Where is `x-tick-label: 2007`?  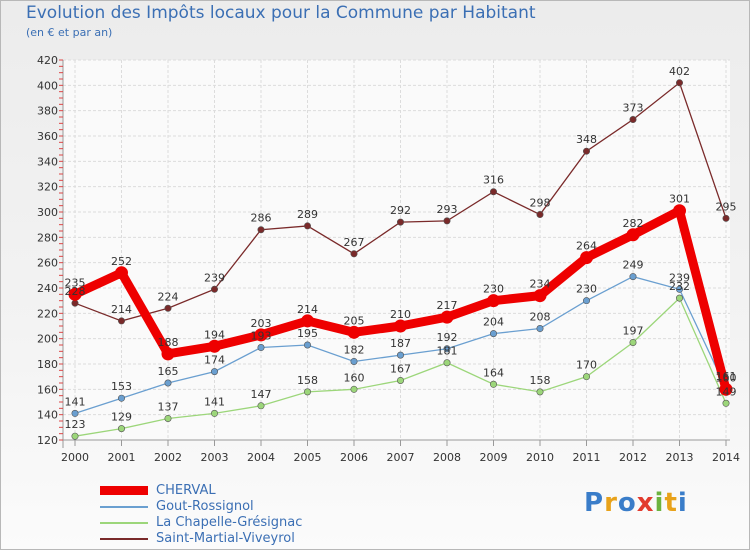 x-tick-label: 2007 is located at coordinates (401, 457).